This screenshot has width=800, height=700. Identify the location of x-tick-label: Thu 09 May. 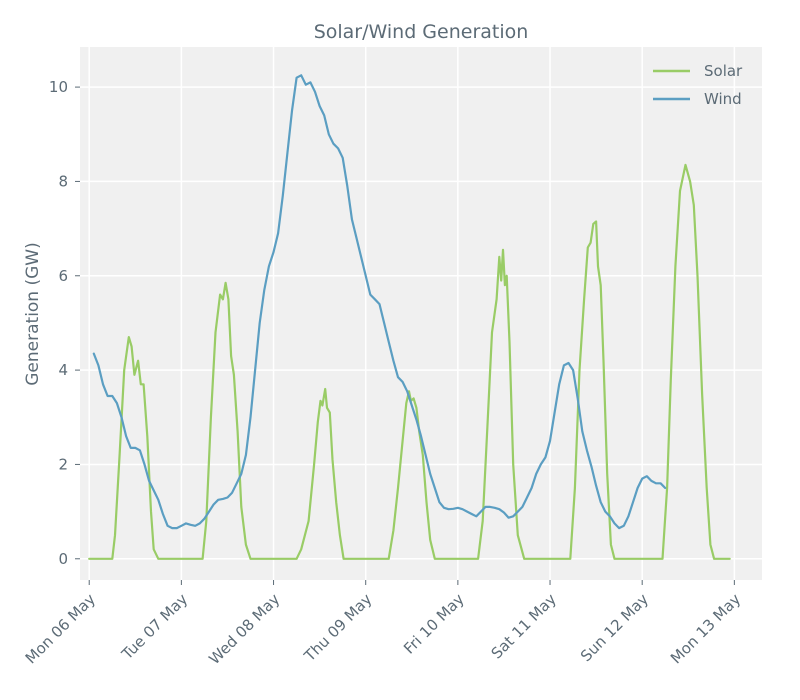
(338, 628).